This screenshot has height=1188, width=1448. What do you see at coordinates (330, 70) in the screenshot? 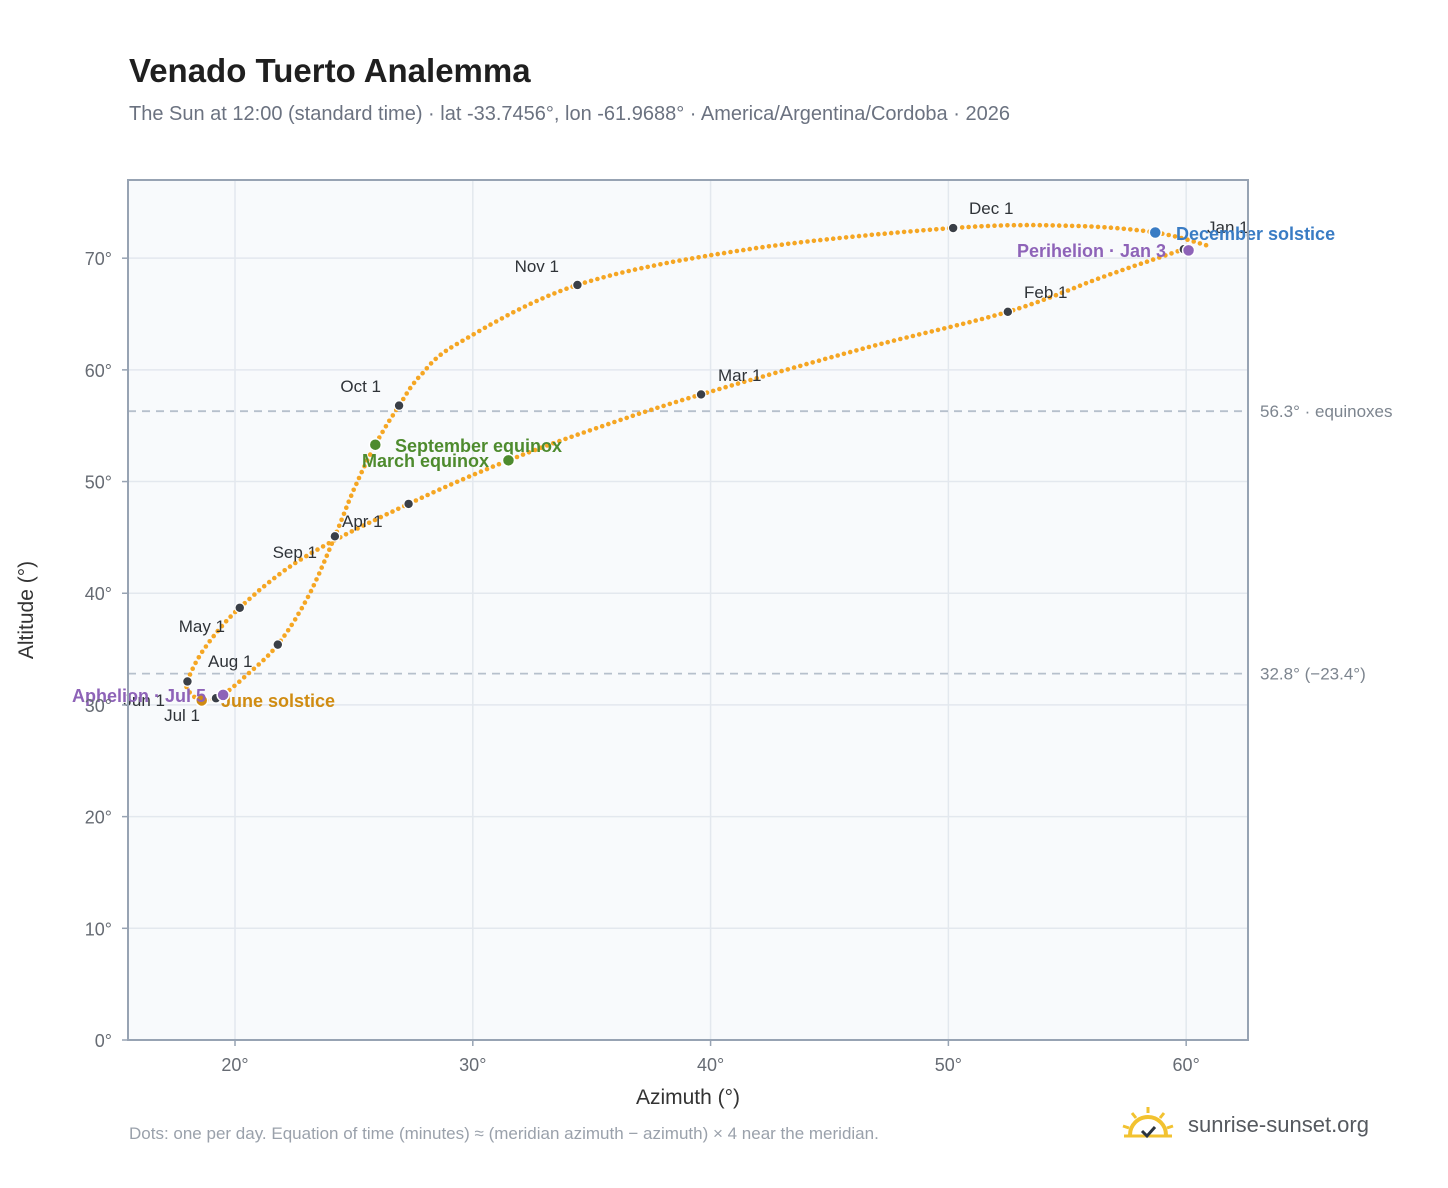
I see `chart-title: Venado Tuerto Analemma` at bounding box center [330, 70].